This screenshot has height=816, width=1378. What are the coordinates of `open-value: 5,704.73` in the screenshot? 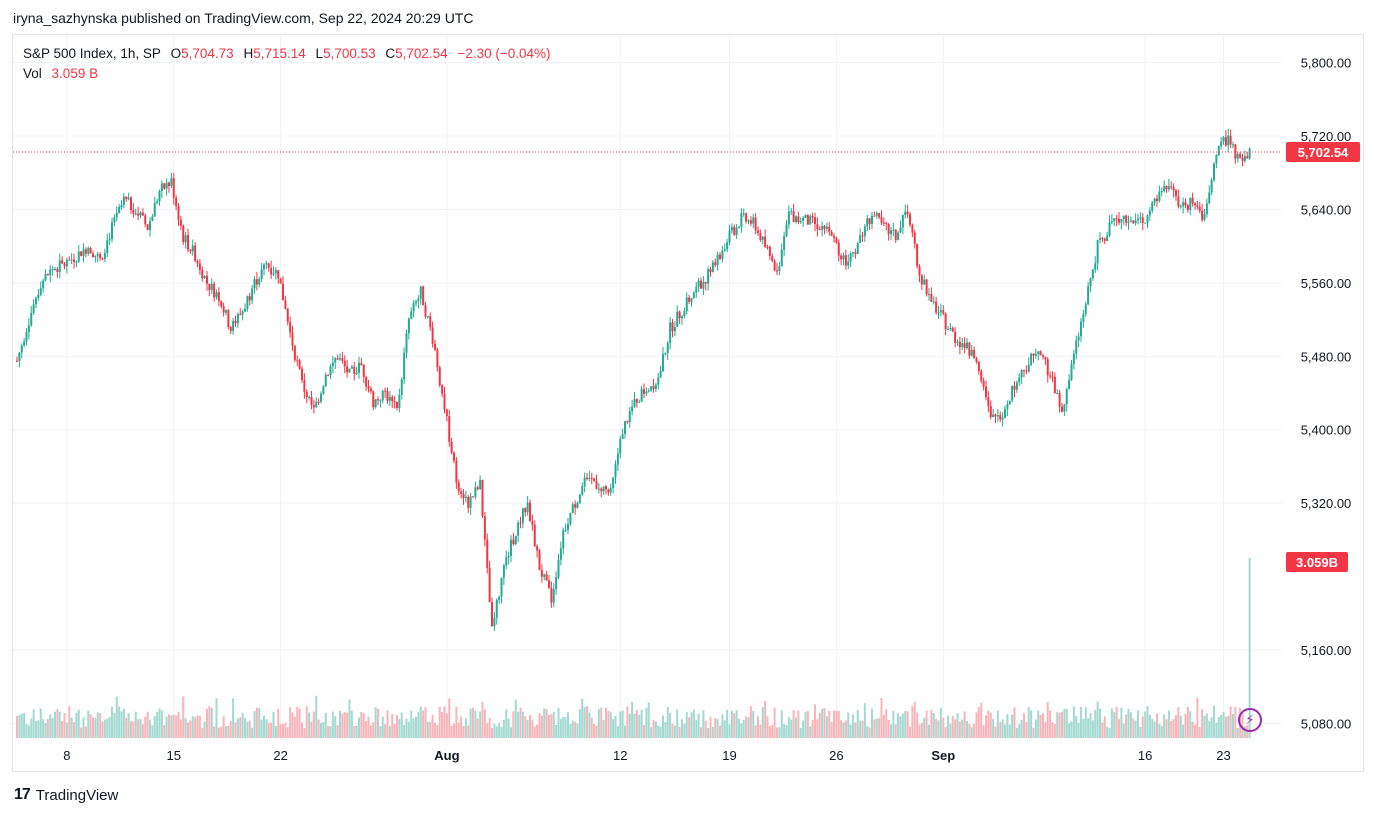 It's located at (207, 53).